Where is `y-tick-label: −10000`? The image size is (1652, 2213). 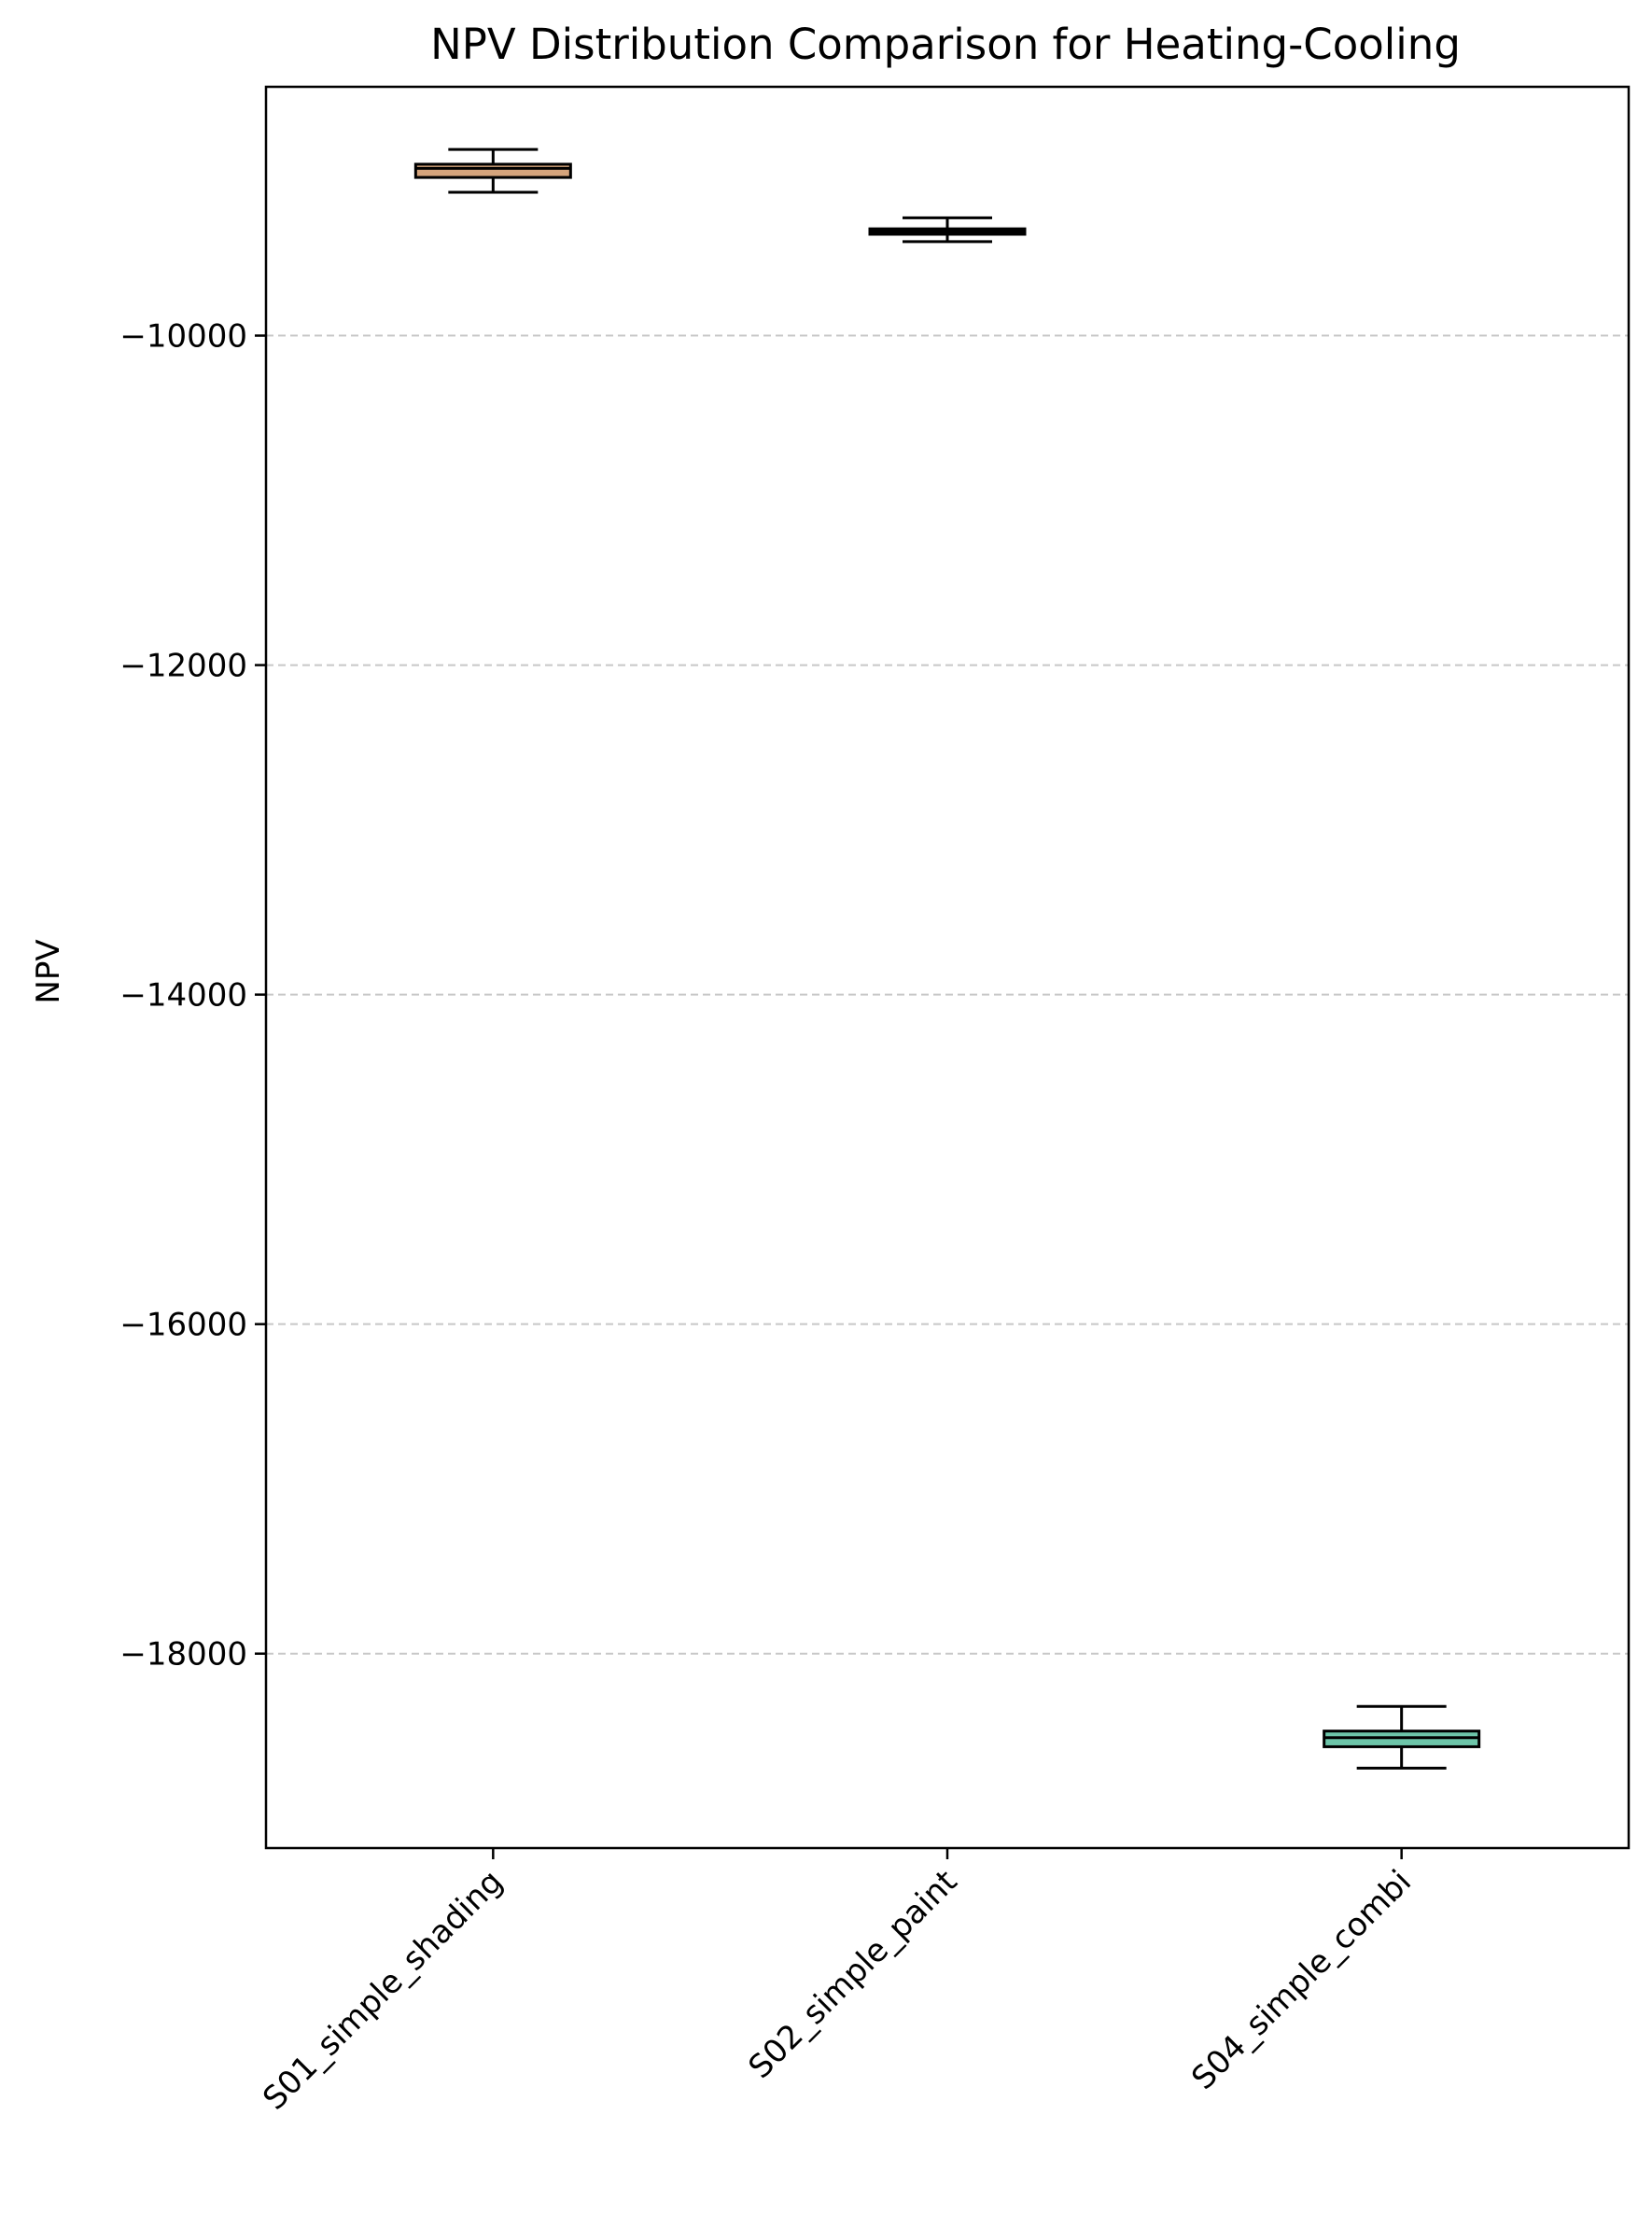
y-tick-label: −10000 is located at coordinates (183, 337).